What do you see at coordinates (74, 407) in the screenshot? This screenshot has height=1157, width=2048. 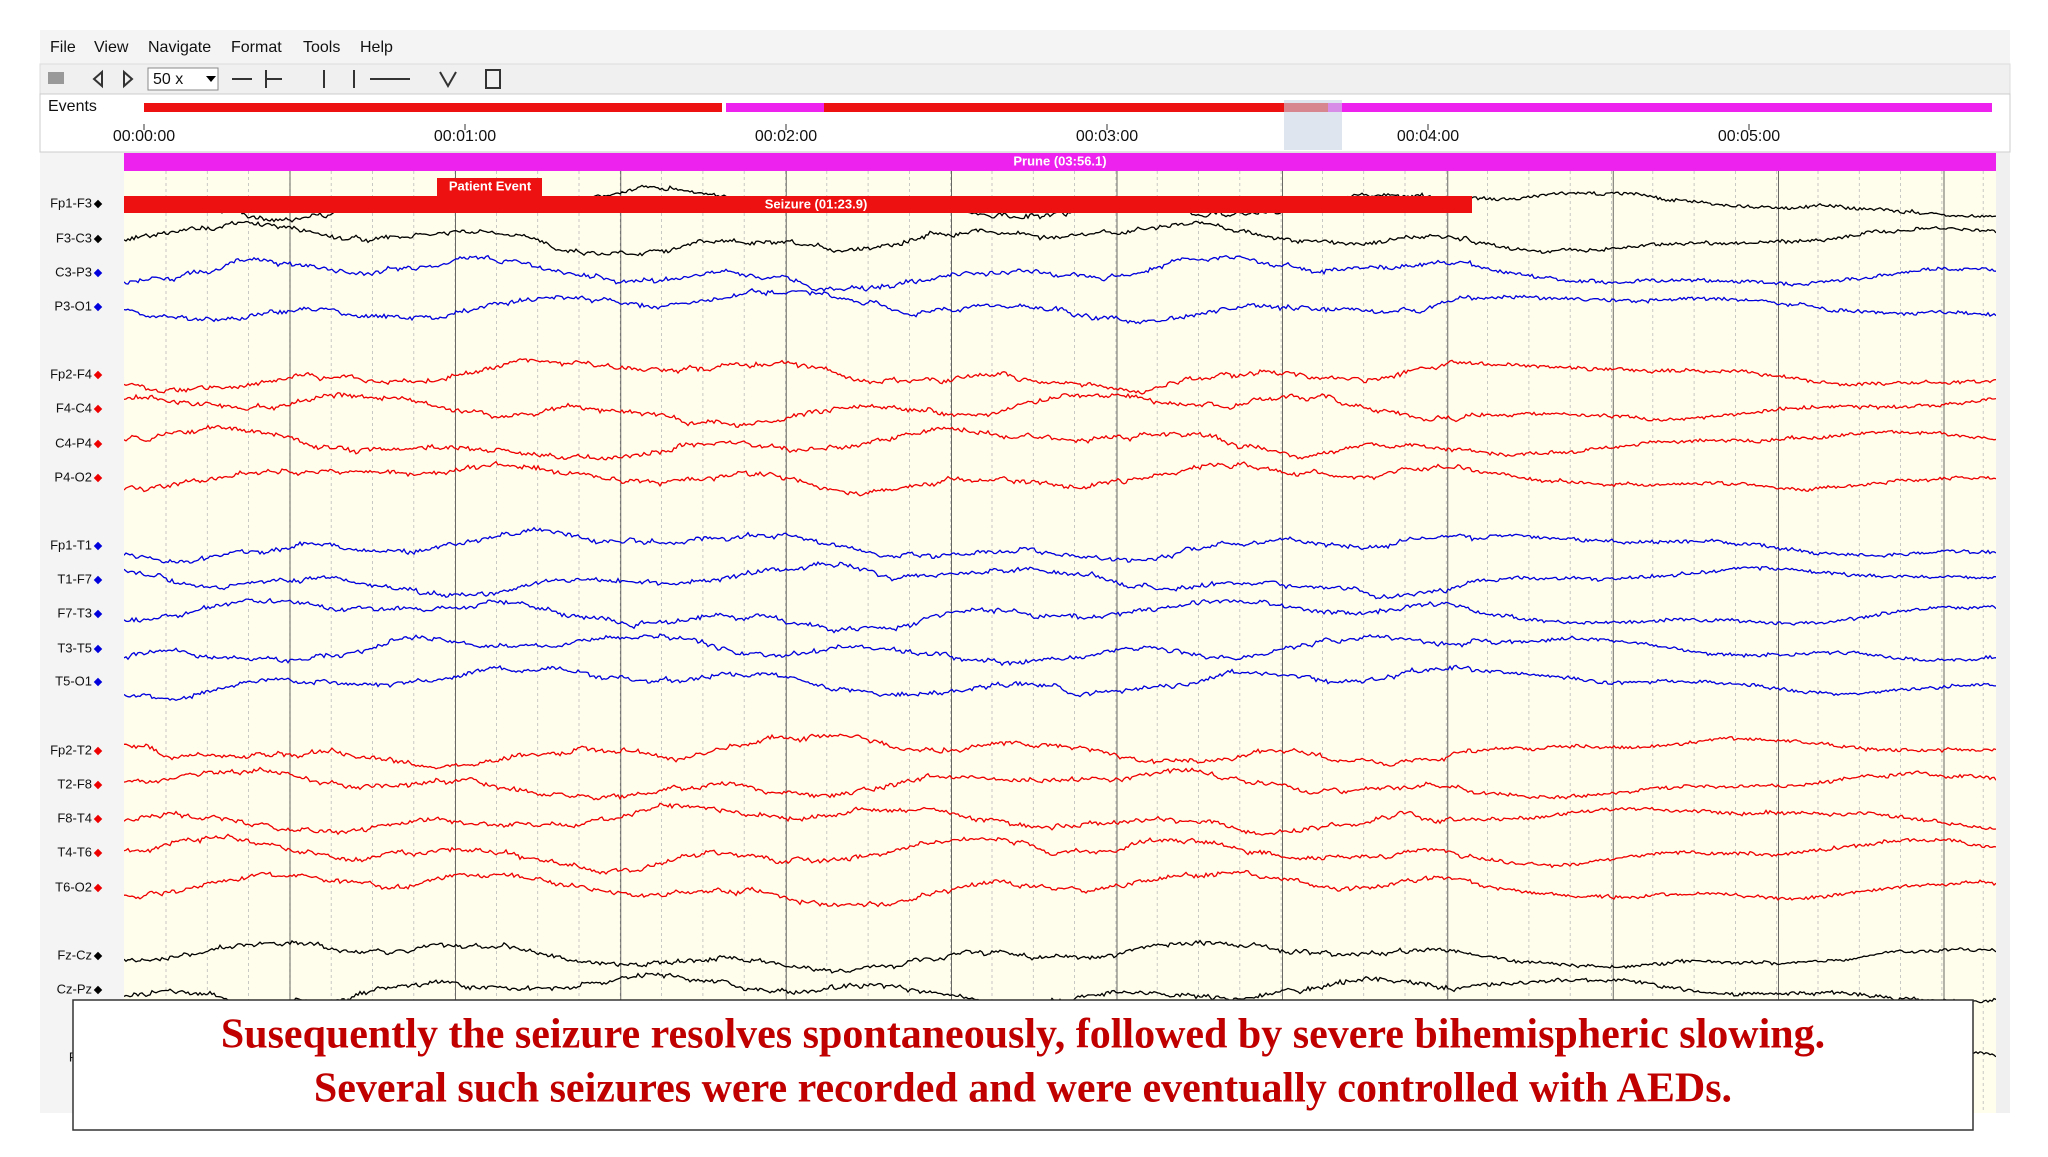 I see `channel-label: F4-C4` at bounding box center [74, 407].